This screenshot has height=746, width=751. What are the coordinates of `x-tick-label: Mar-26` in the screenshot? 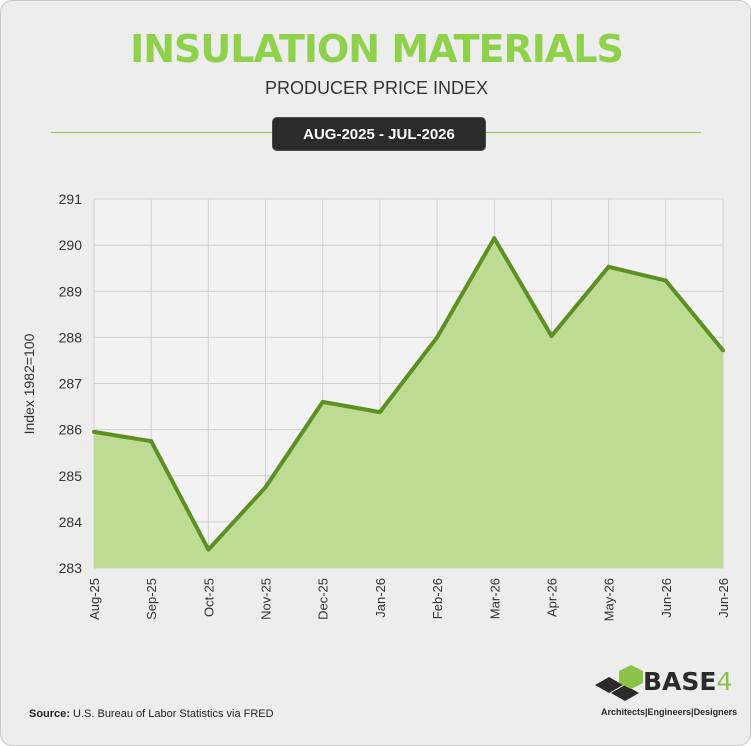 It's located at (494, 598).